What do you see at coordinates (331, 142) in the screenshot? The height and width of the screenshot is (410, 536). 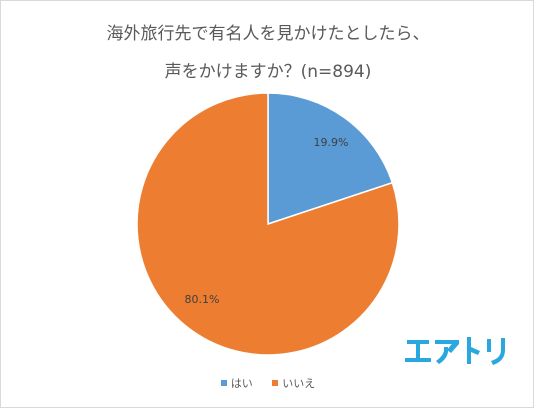 I see `data-label-yes: 19.9%` at bounding box center [331, 142].